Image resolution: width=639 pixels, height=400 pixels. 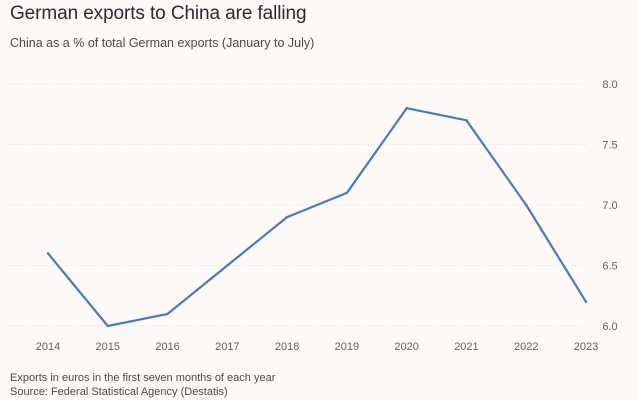 What do you see at coordinates (347, 347) in the screenshot?
I see `x-tick-label: 2019` at bounding box center [347, 347].